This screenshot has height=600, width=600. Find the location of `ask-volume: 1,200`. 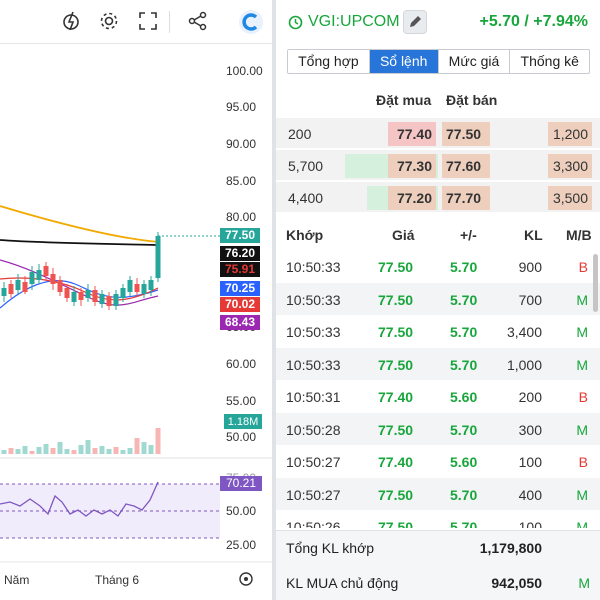

ask-volume: 1,200 is located at coordinates (570, 134).